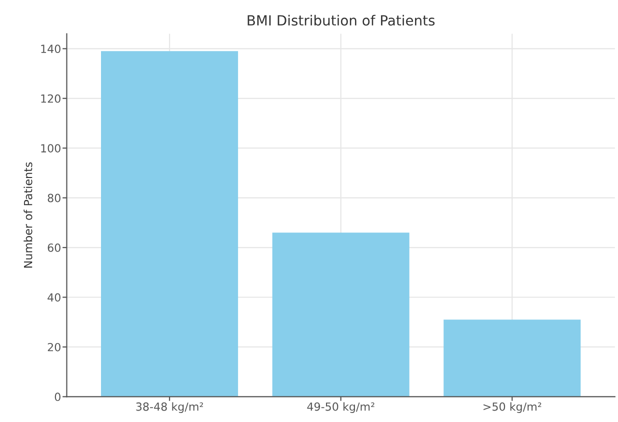 This screenshot has width=618, height=422. Describe the element at coordinates (50, 49) in the screenshot. I see `y-tick-label: 140` at that location.